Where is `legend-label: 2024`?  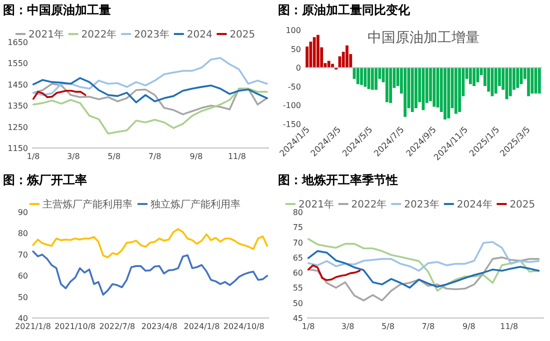 legend-label: 2024 is located at coordinates (199, 35).